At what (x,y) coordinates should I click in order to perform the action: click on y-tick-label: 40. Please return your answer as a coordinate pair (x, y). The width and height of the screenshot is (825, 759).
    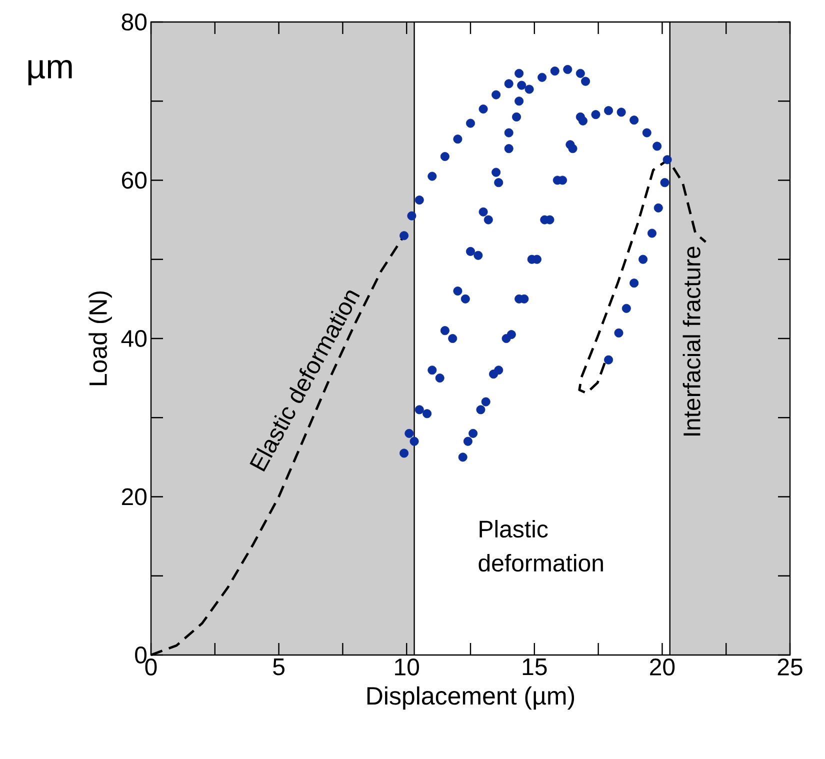
    Looking at the image, I should click on (134, 338).